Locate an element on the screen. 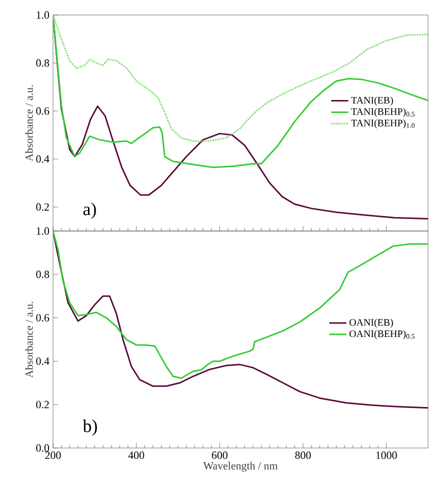 The width and height of the screenshot is (436, 488). x-tick-label: 1000 is located at coordinates (386, 455).